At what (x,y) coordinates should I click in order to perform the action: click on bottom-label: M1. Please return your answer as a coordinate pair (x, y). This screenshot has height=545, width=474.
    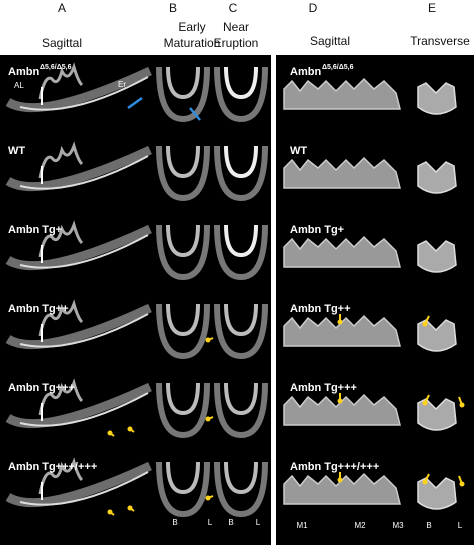
    Looking at the image, I should click on (302, 525).